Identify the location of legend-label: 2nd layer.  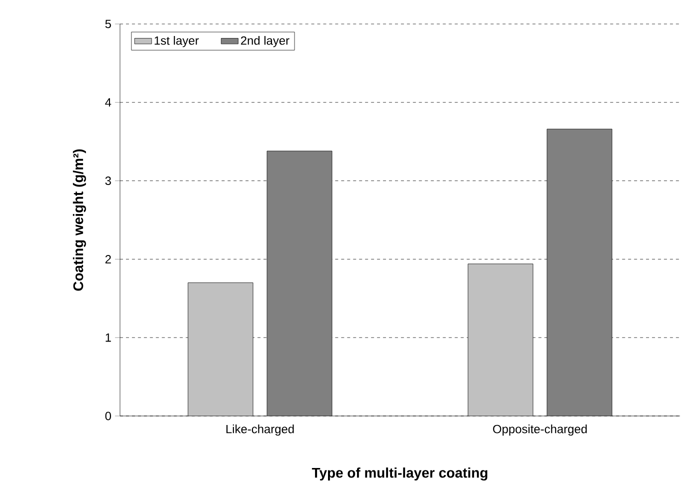
(265, 42).